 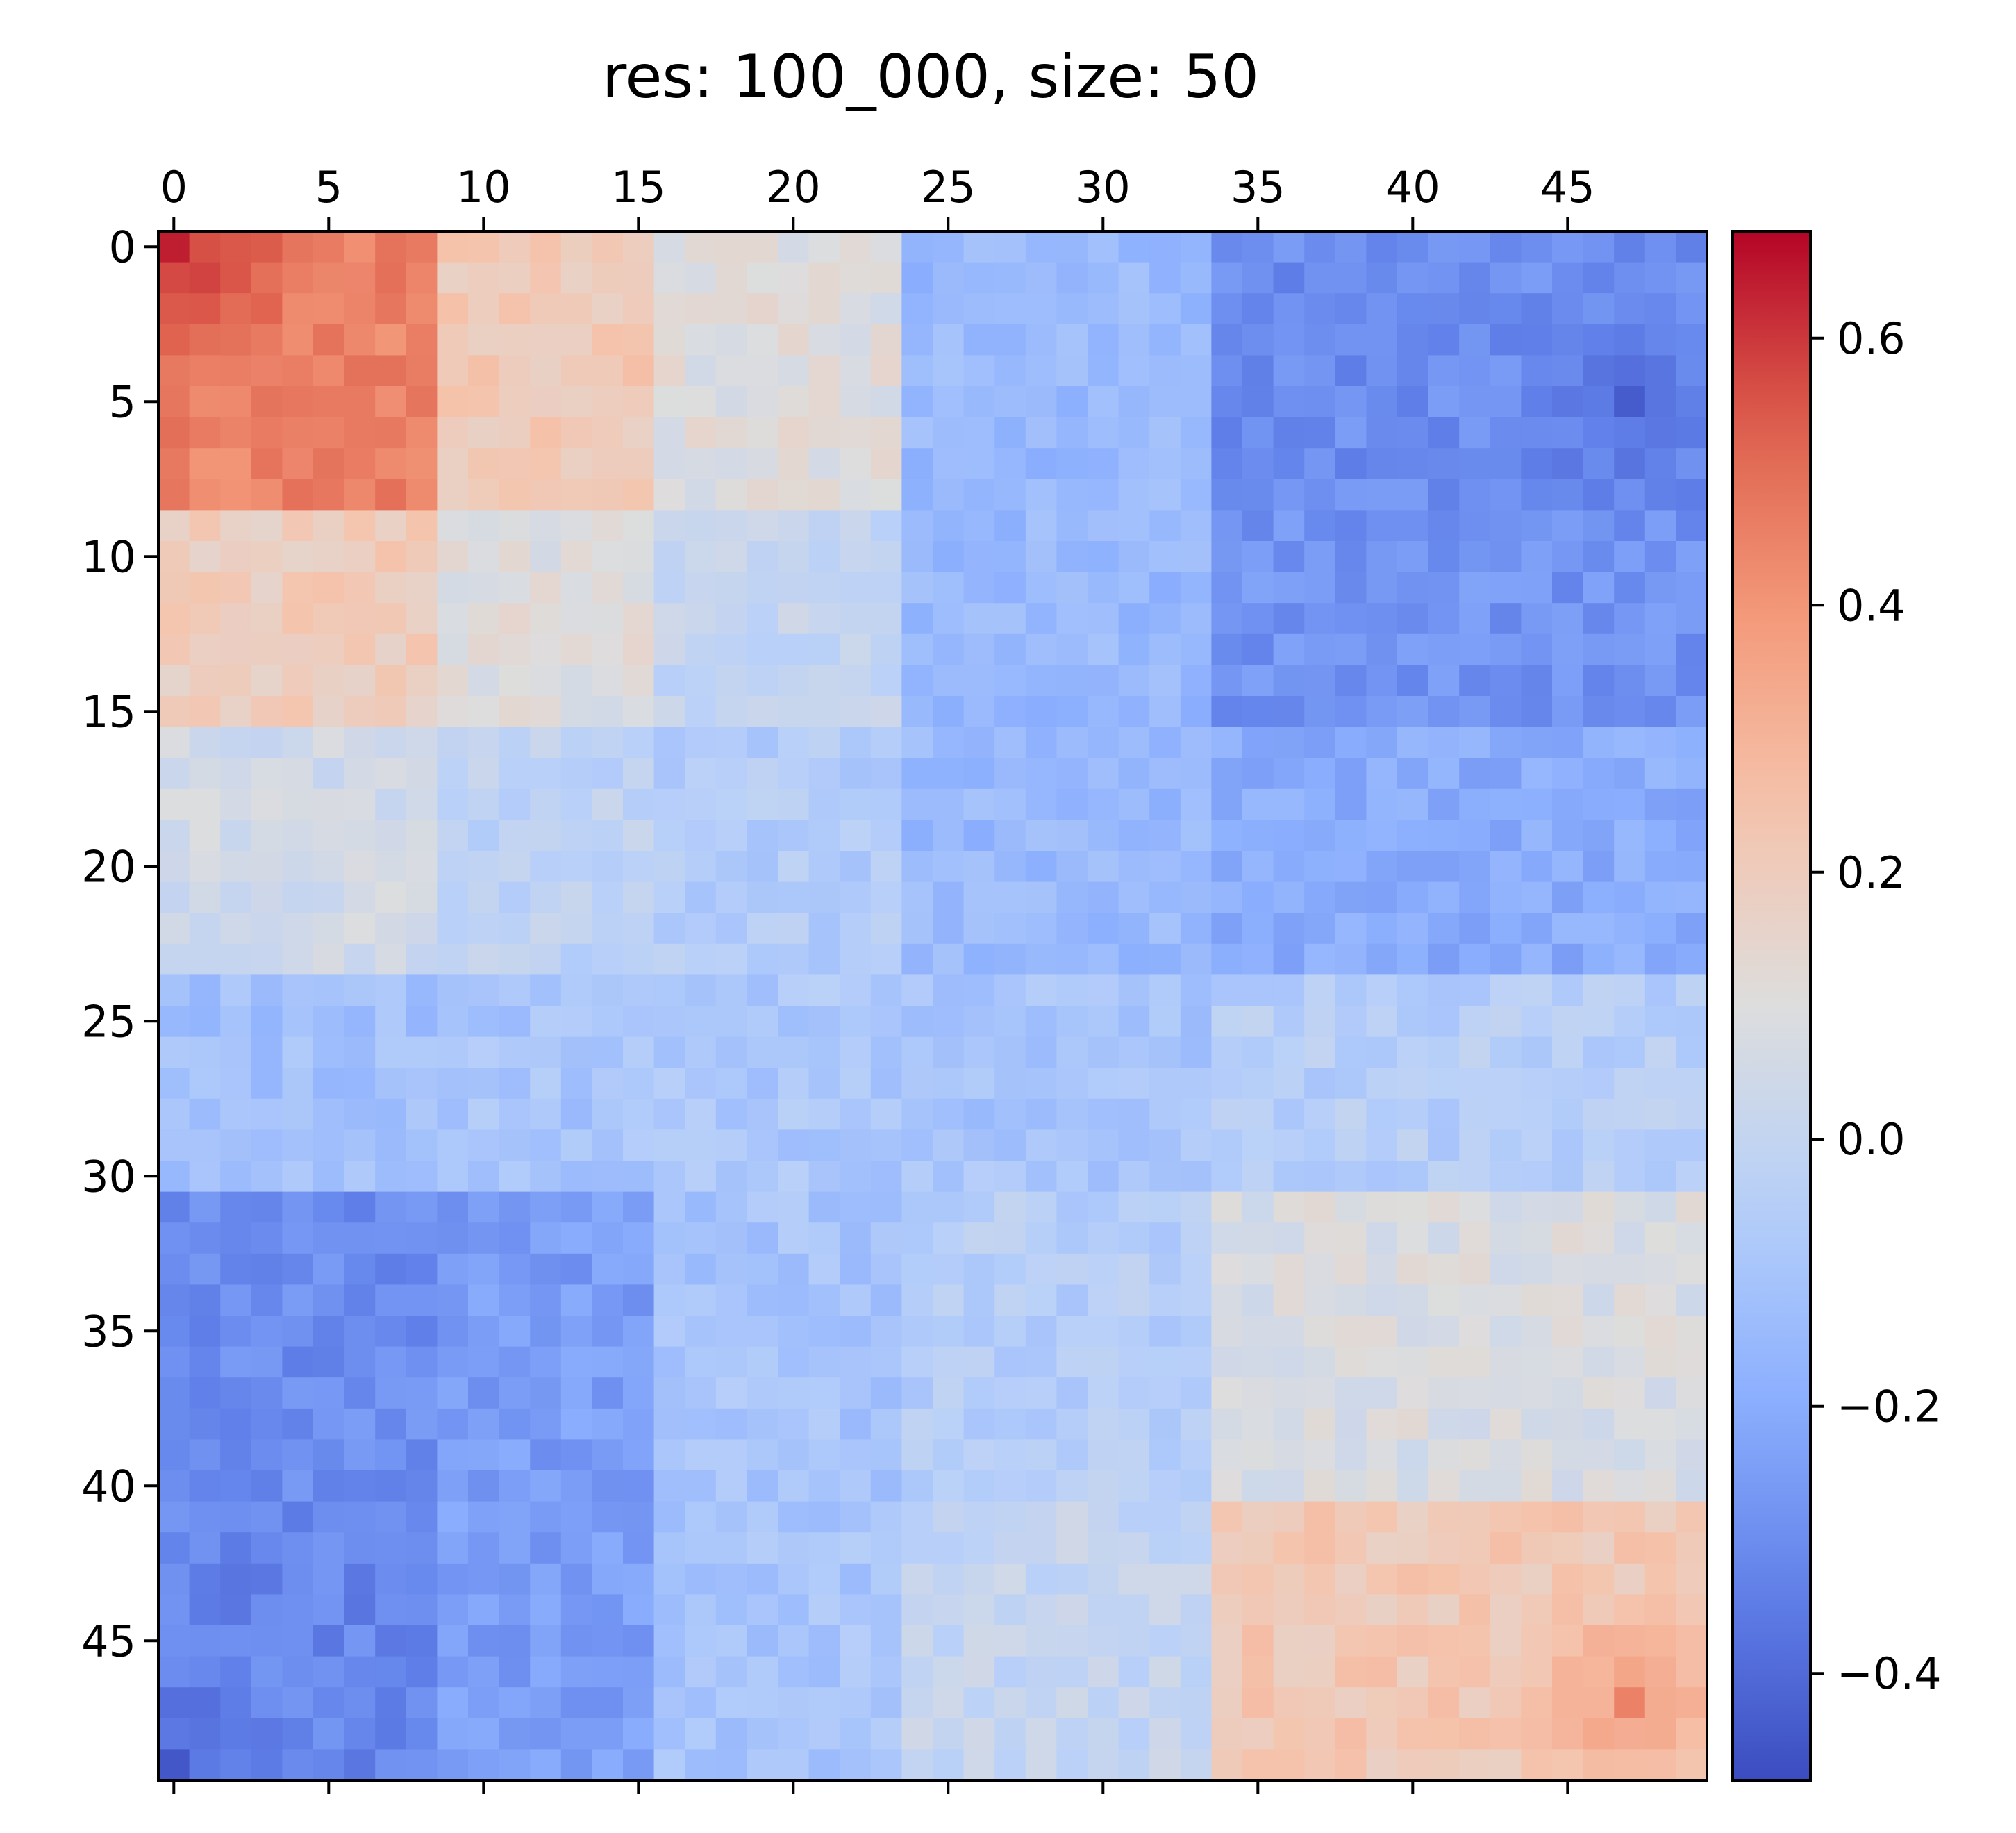 I want to click on y-tick-label: 25, so click(x=108, y=1021).